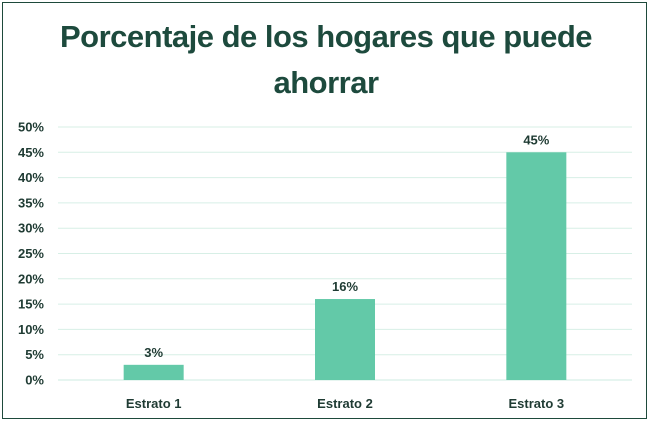  Describe the element at coordinates (345, 286) in the screenshot. I see `data-label: 16%` at that location.